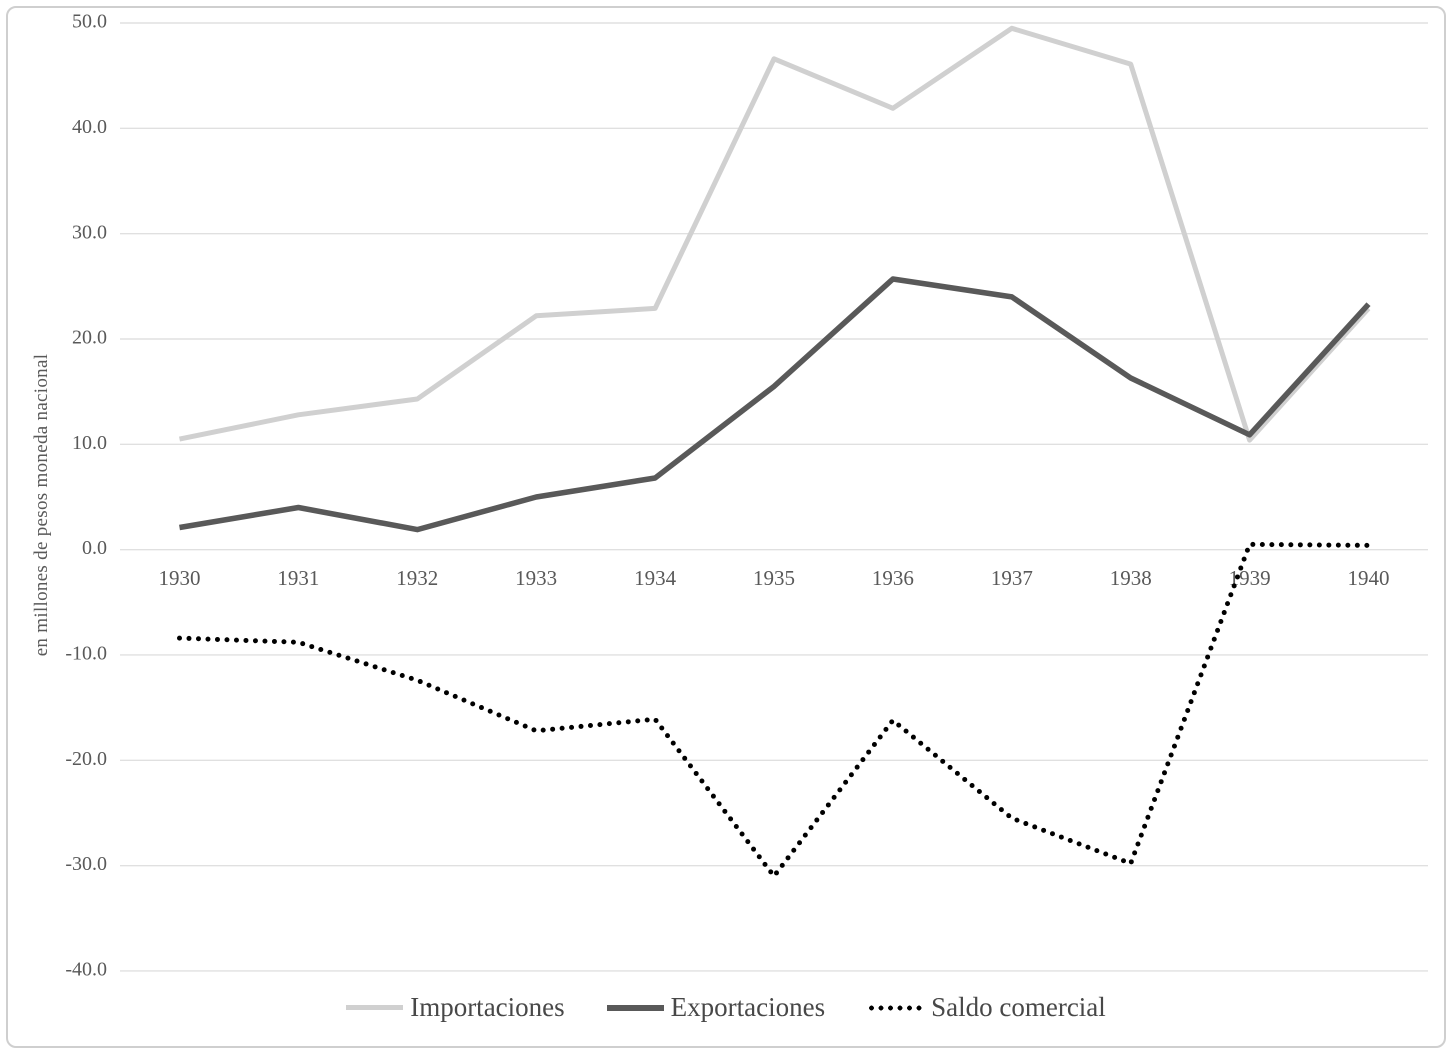 The height and width of the screenshot is (1054, 1452). Describe the element at coordinates (1369, 578) in the screenshot. I see `x-tick-label: 1940` at that location.